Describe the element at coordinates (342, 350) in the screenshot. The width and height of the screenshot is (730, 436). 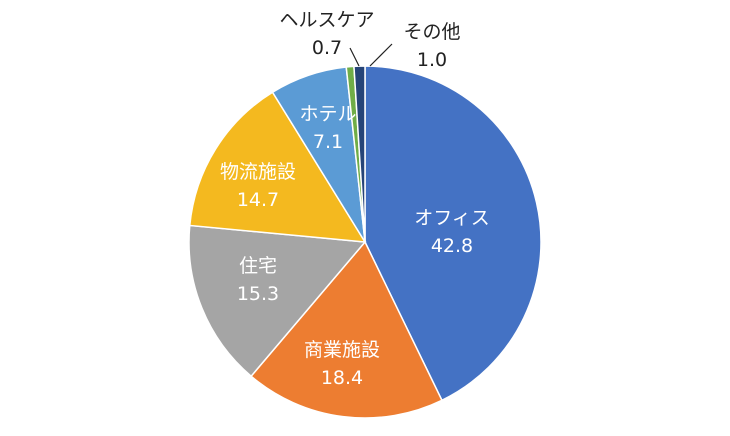
I see `slice-label-1: 商業施設` at that location.